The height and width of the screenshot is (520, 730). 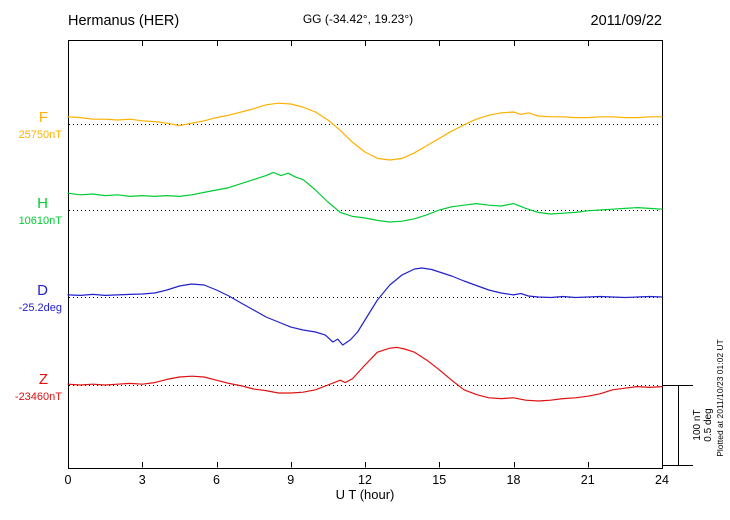 What do you see at coordinates (123, 21) in the screenshot?
I see `station-title: Hermanus (HER)` at bounding box center [123, 21].